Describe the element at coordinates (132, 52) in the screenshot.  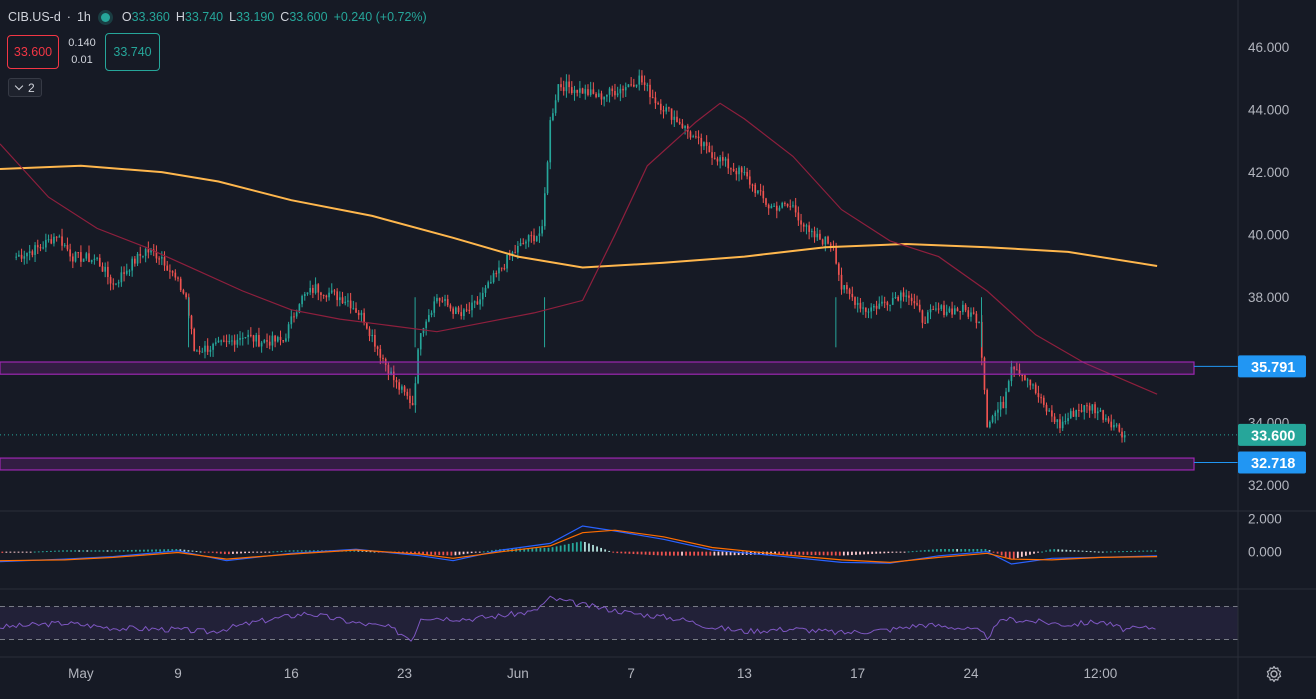
I see `buy-button: 33.740` at that location.